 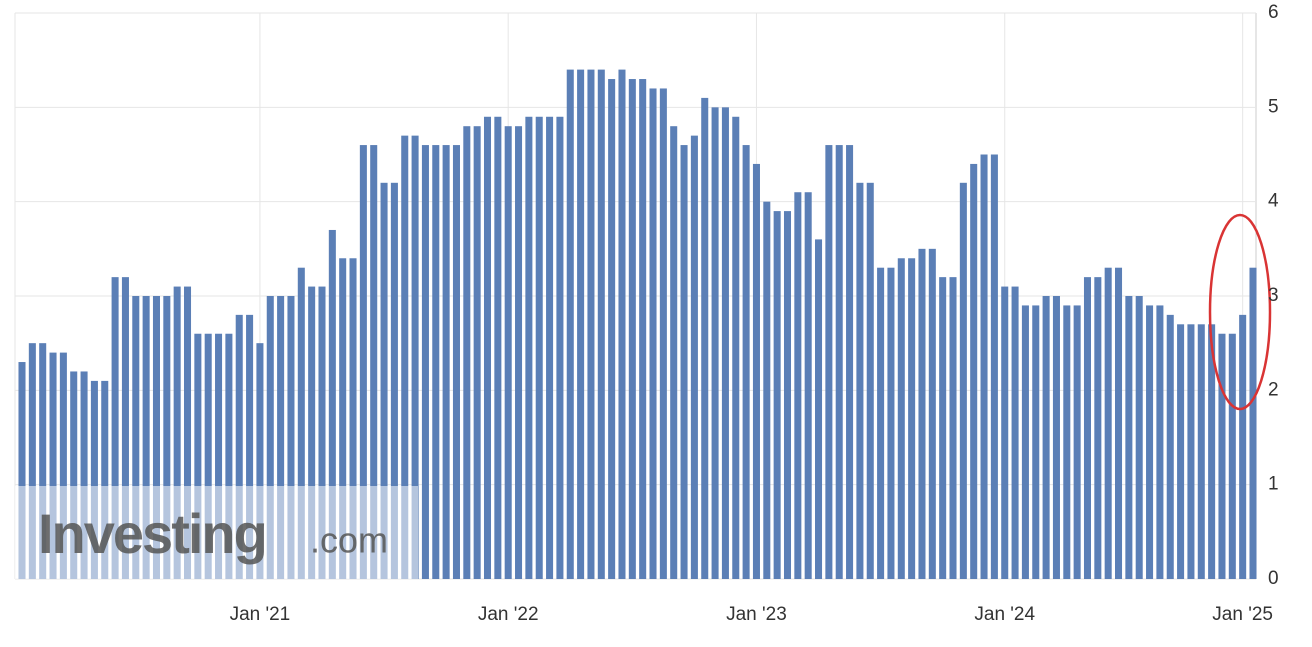 What do you see at coordinates (1273, 578) in the screenshot?
I see `y-tick-label: 0` at bounding box center [1273, 578].